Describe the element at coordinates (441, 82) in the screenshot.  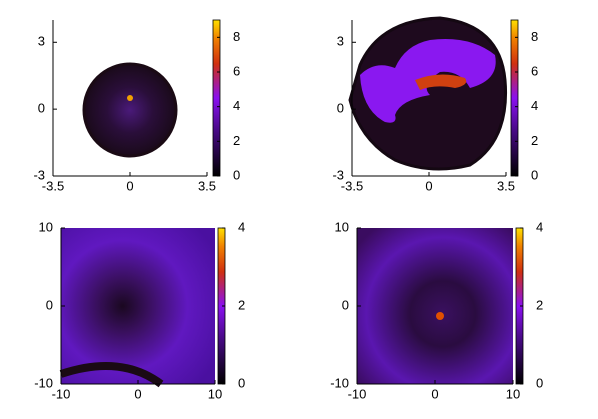
I see `density-core` at that location.